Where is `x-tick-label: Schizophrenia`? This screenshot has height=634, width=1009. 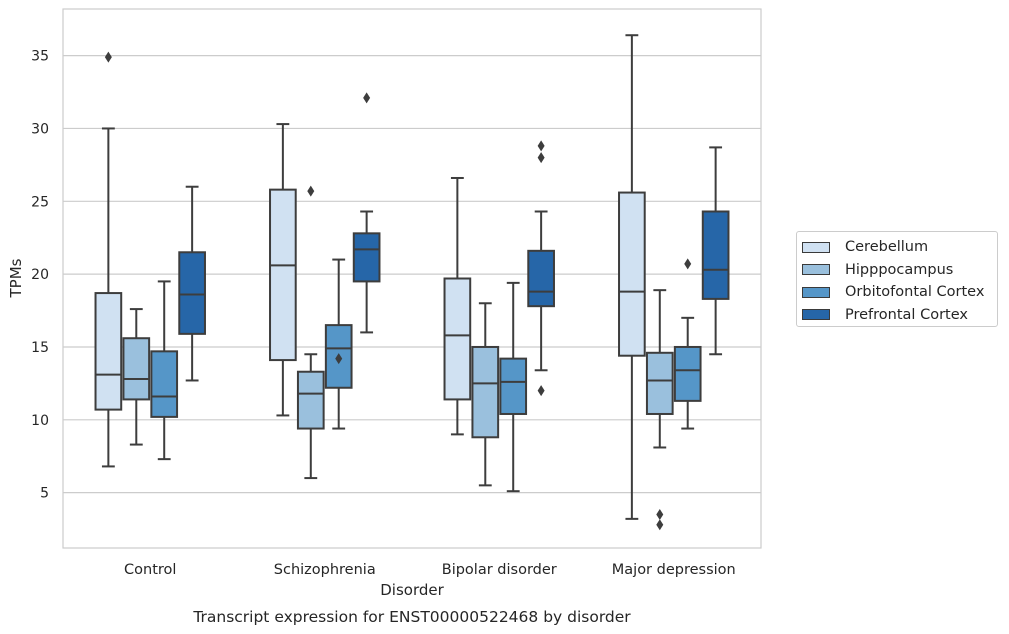
x-tick-label: Schizophrenia is located at coordinates (325, 570).